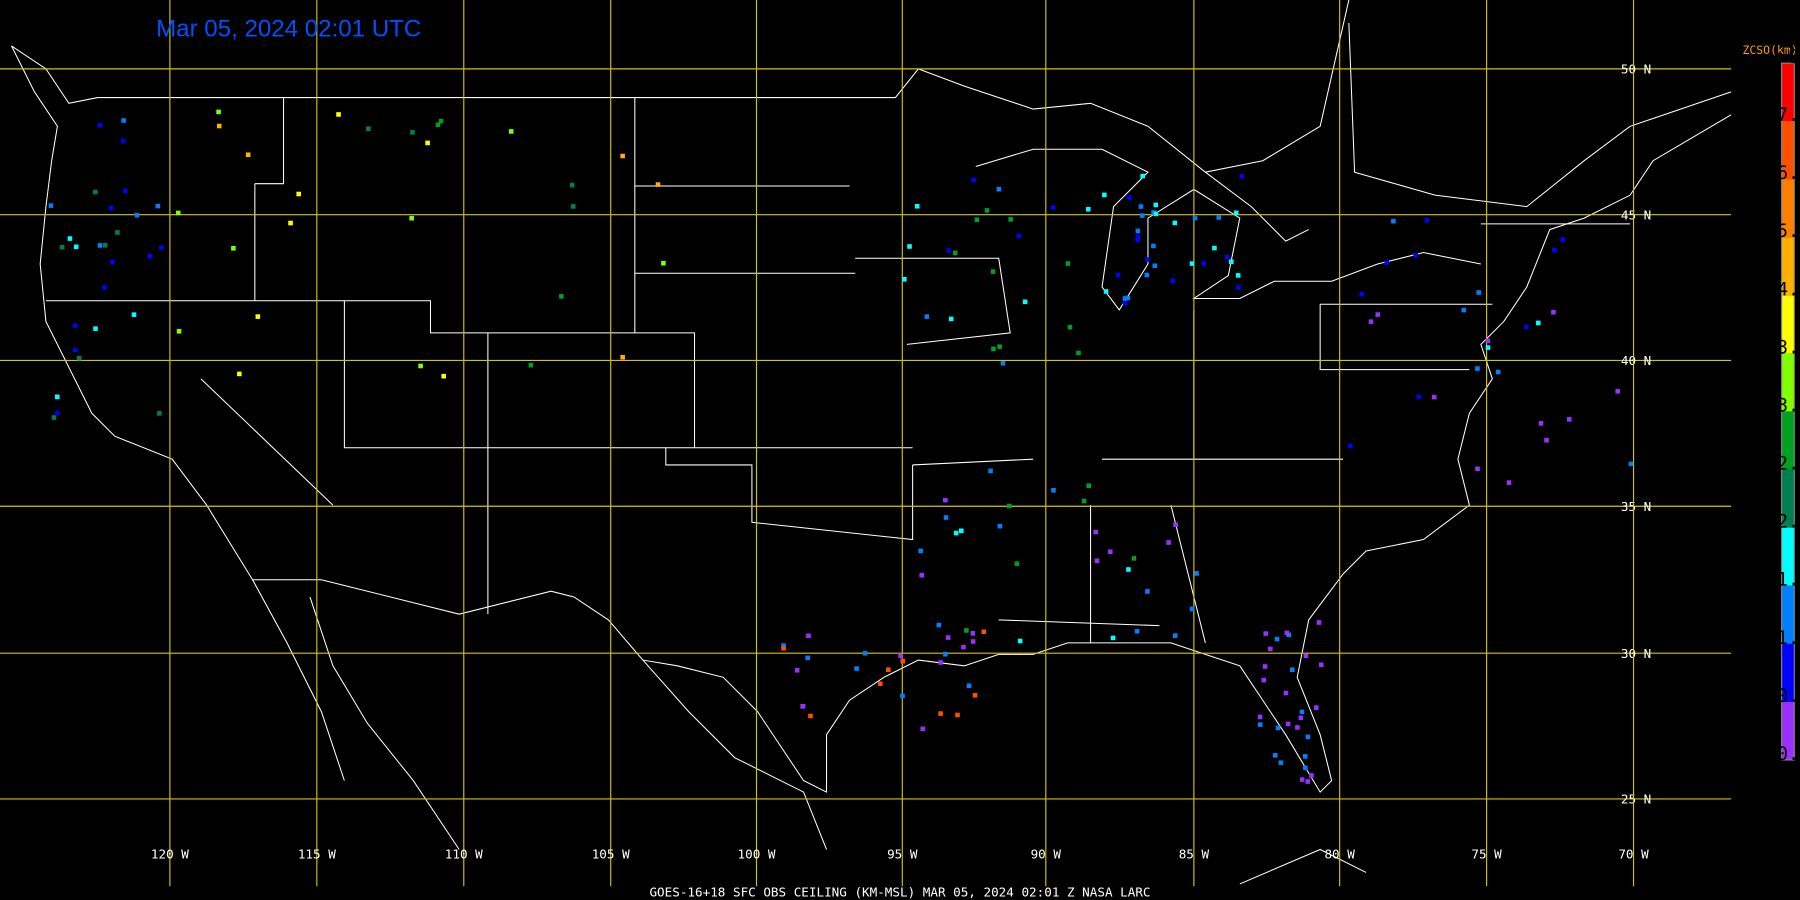 This screenshot has width=1800, height=900. I want to click on legend-label: 2.0, so click(1788, 522).